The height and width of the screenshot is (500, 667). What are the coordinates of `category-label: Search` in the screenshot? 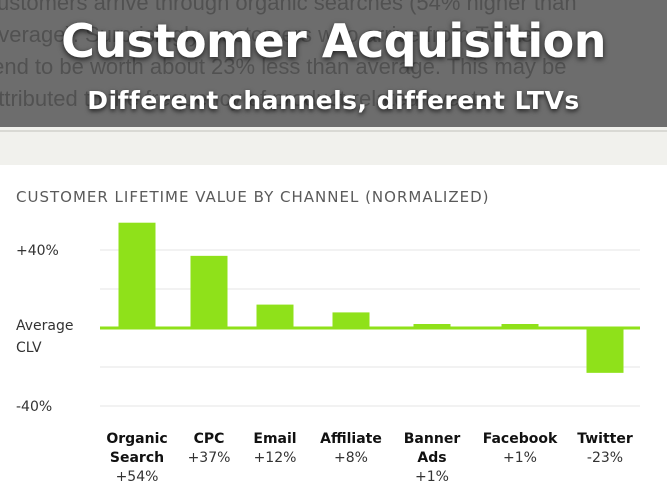 It's located at (137, 458).